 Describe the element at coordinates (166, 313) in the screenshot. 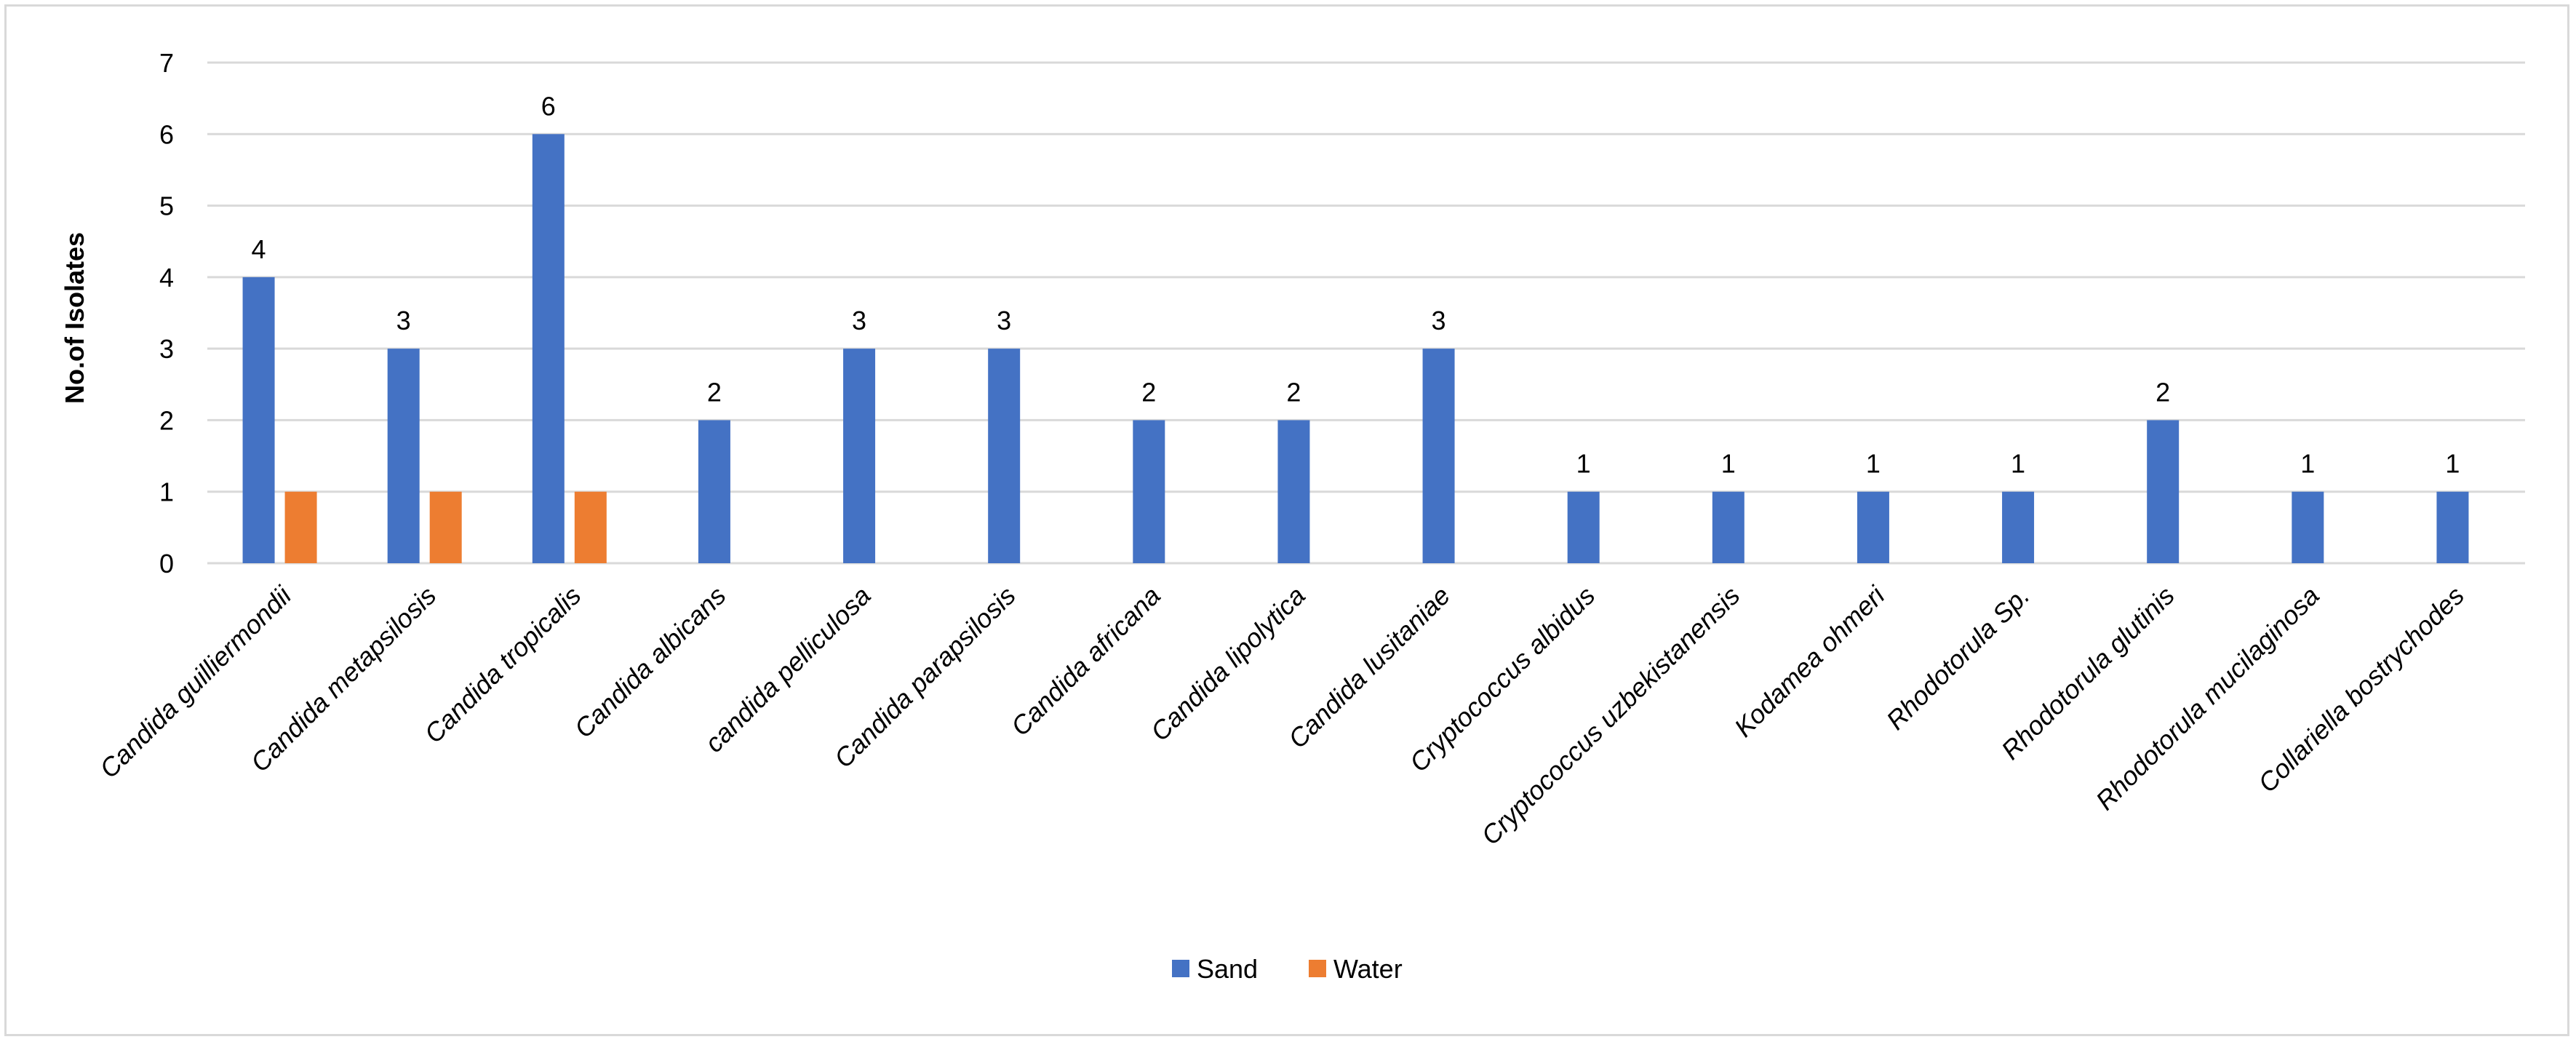

I see `y-axis-ticks: 0 1 2 3 4 5 6 7` at that location.